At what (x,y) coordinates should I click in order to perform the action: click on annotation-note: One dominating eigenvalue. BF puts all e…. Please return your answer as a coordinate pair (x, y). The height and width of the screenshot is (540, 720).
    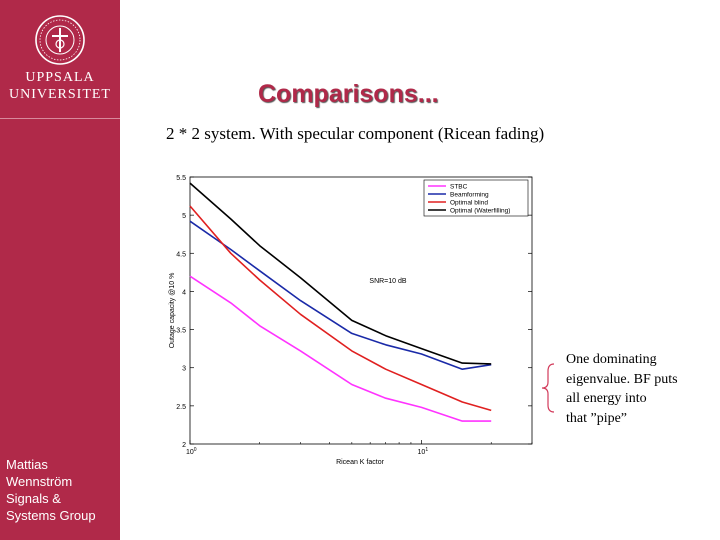
    Looking at the image, I should click on (622, 389).